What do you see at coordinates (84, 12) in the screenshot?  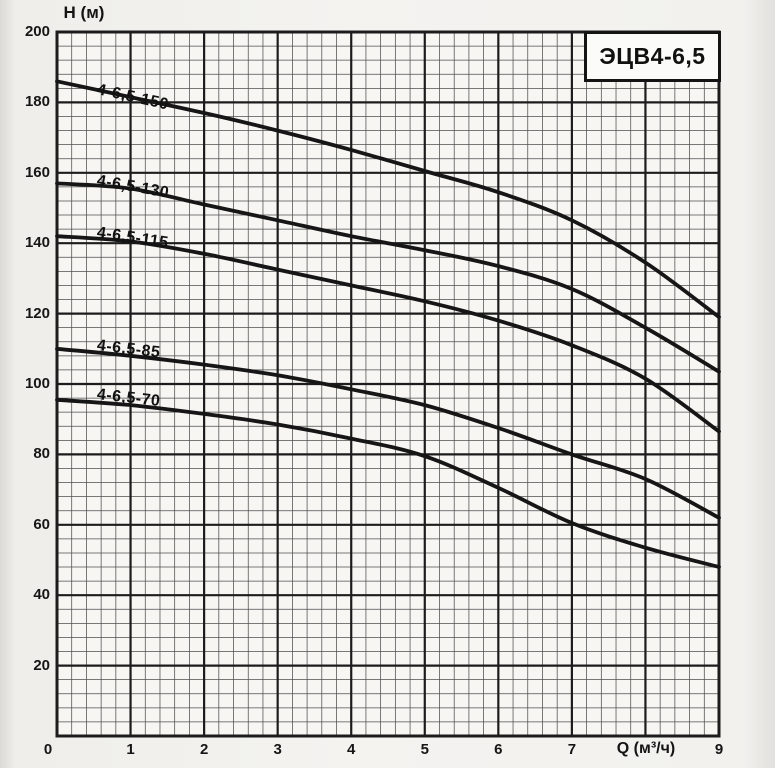 I see `y-axis-title: H (м)` at bounding box center [84, 12].